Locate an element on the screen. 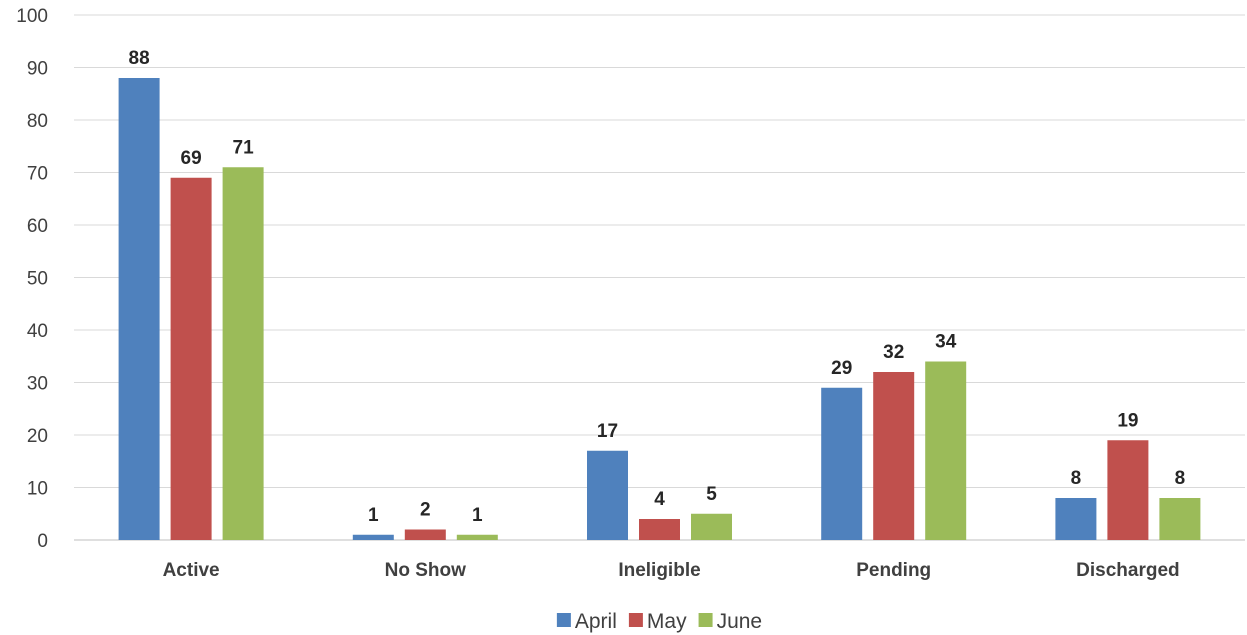 The width and height of the screenshot is (1247, 635). category-label-no-show: No Show is located at coordinates (425, 570).